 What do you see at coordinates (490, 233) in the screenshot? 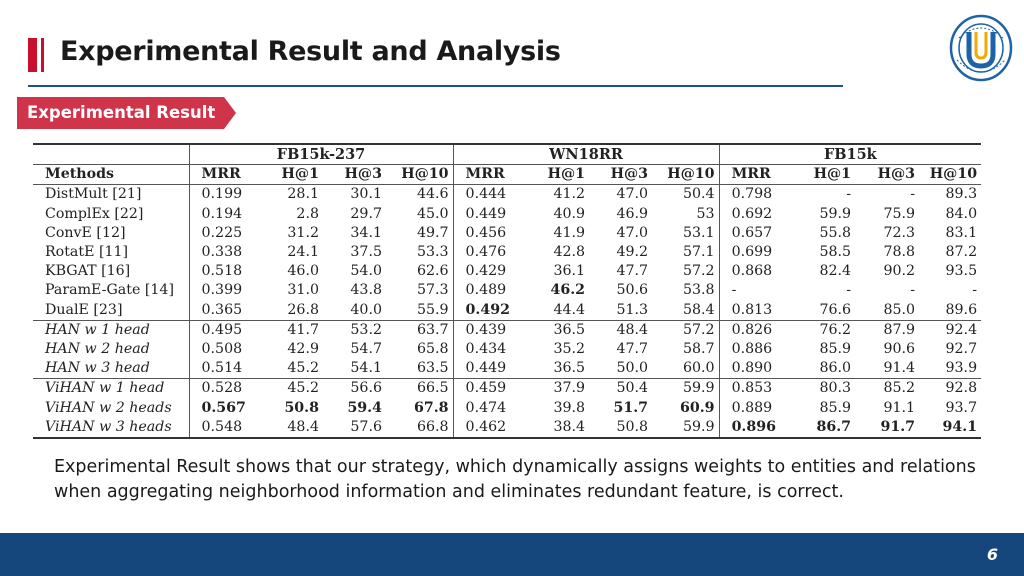
I see `value-cell: 0.456` at bounding box center [490, 233].